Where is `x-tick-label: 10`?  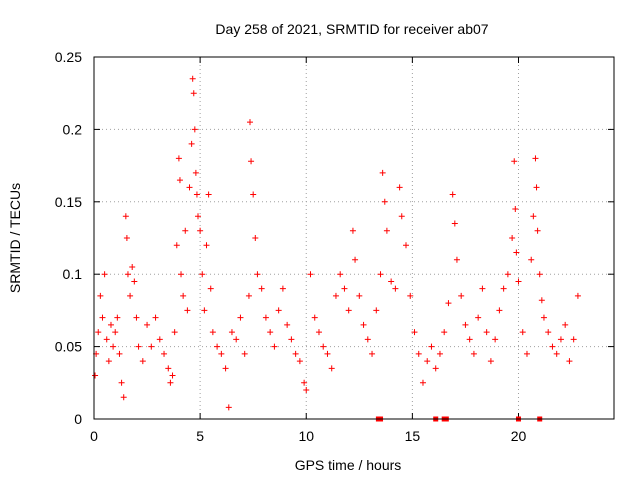 x-tick-label: 10 is located at coordinates (306, 436).